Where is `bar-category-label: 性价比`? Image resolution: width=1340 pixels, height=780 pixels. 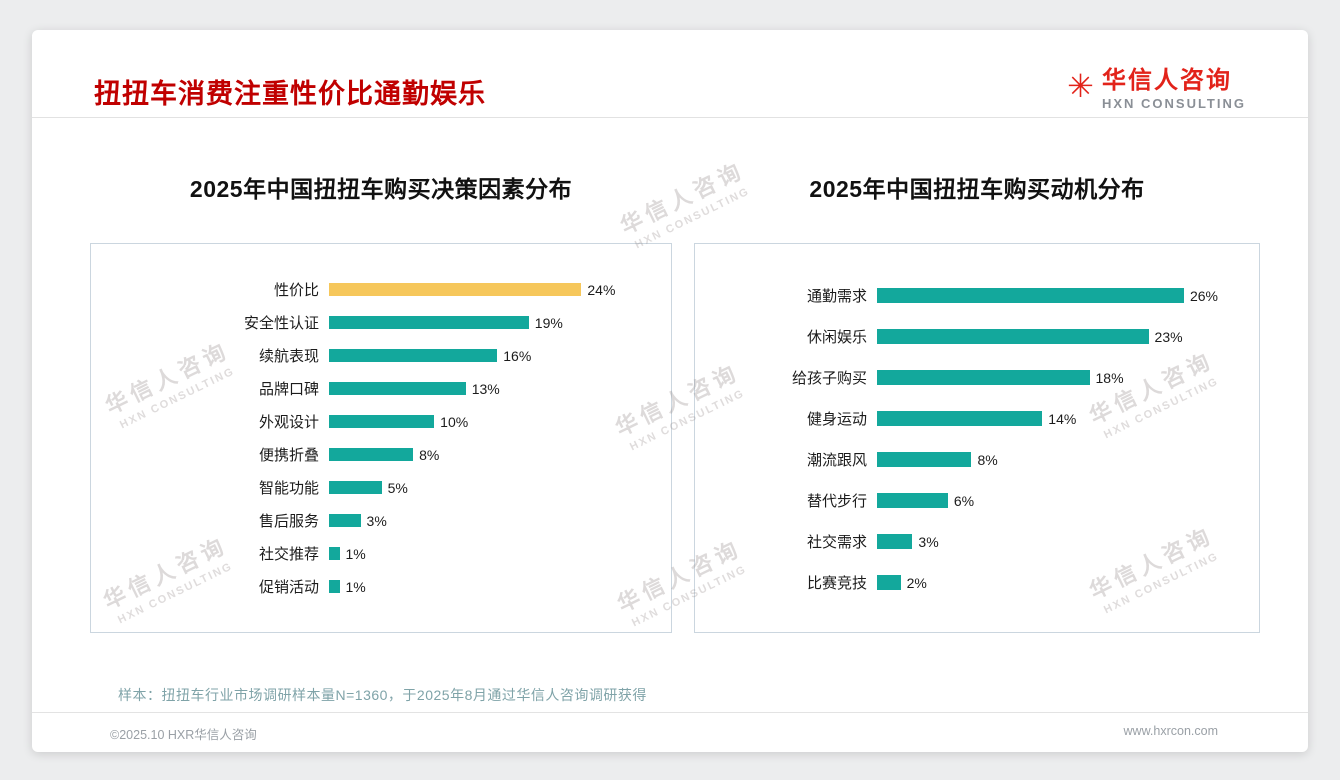
bar-category-label: 性价比 is located at coordinates (296, 290).